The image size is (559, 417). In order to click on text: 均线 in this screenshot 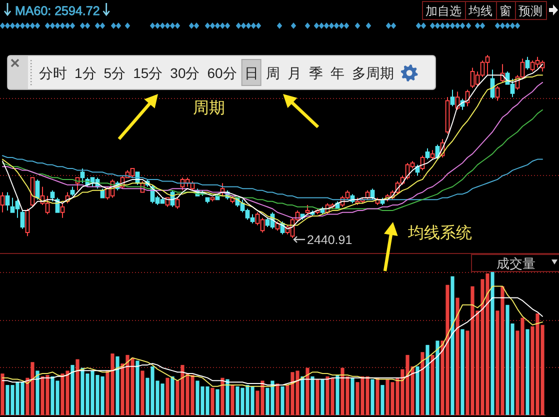, I will do `click(480, 11)`.